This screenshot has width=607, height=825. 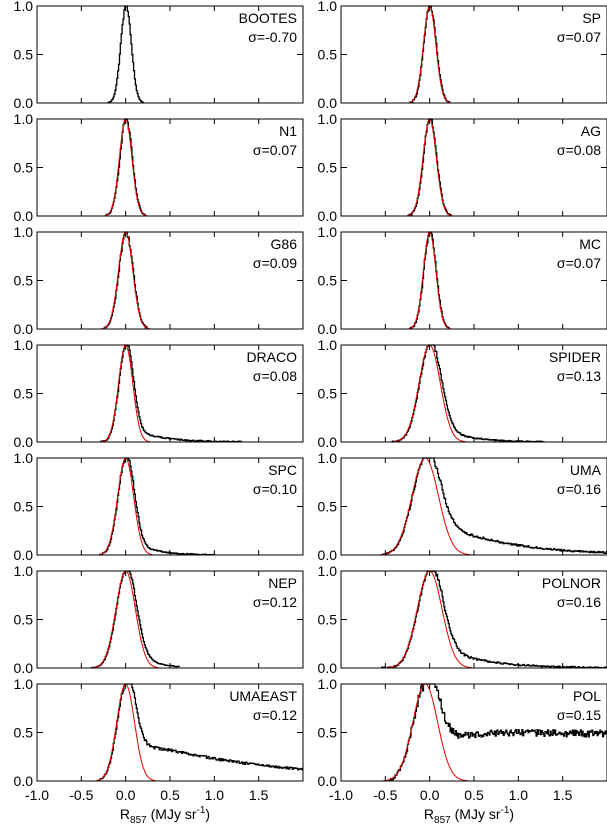 I want to click on panel-nep: 0.0 0.5 1.0 NEP σ=0.12, so click(x=159, y=619).